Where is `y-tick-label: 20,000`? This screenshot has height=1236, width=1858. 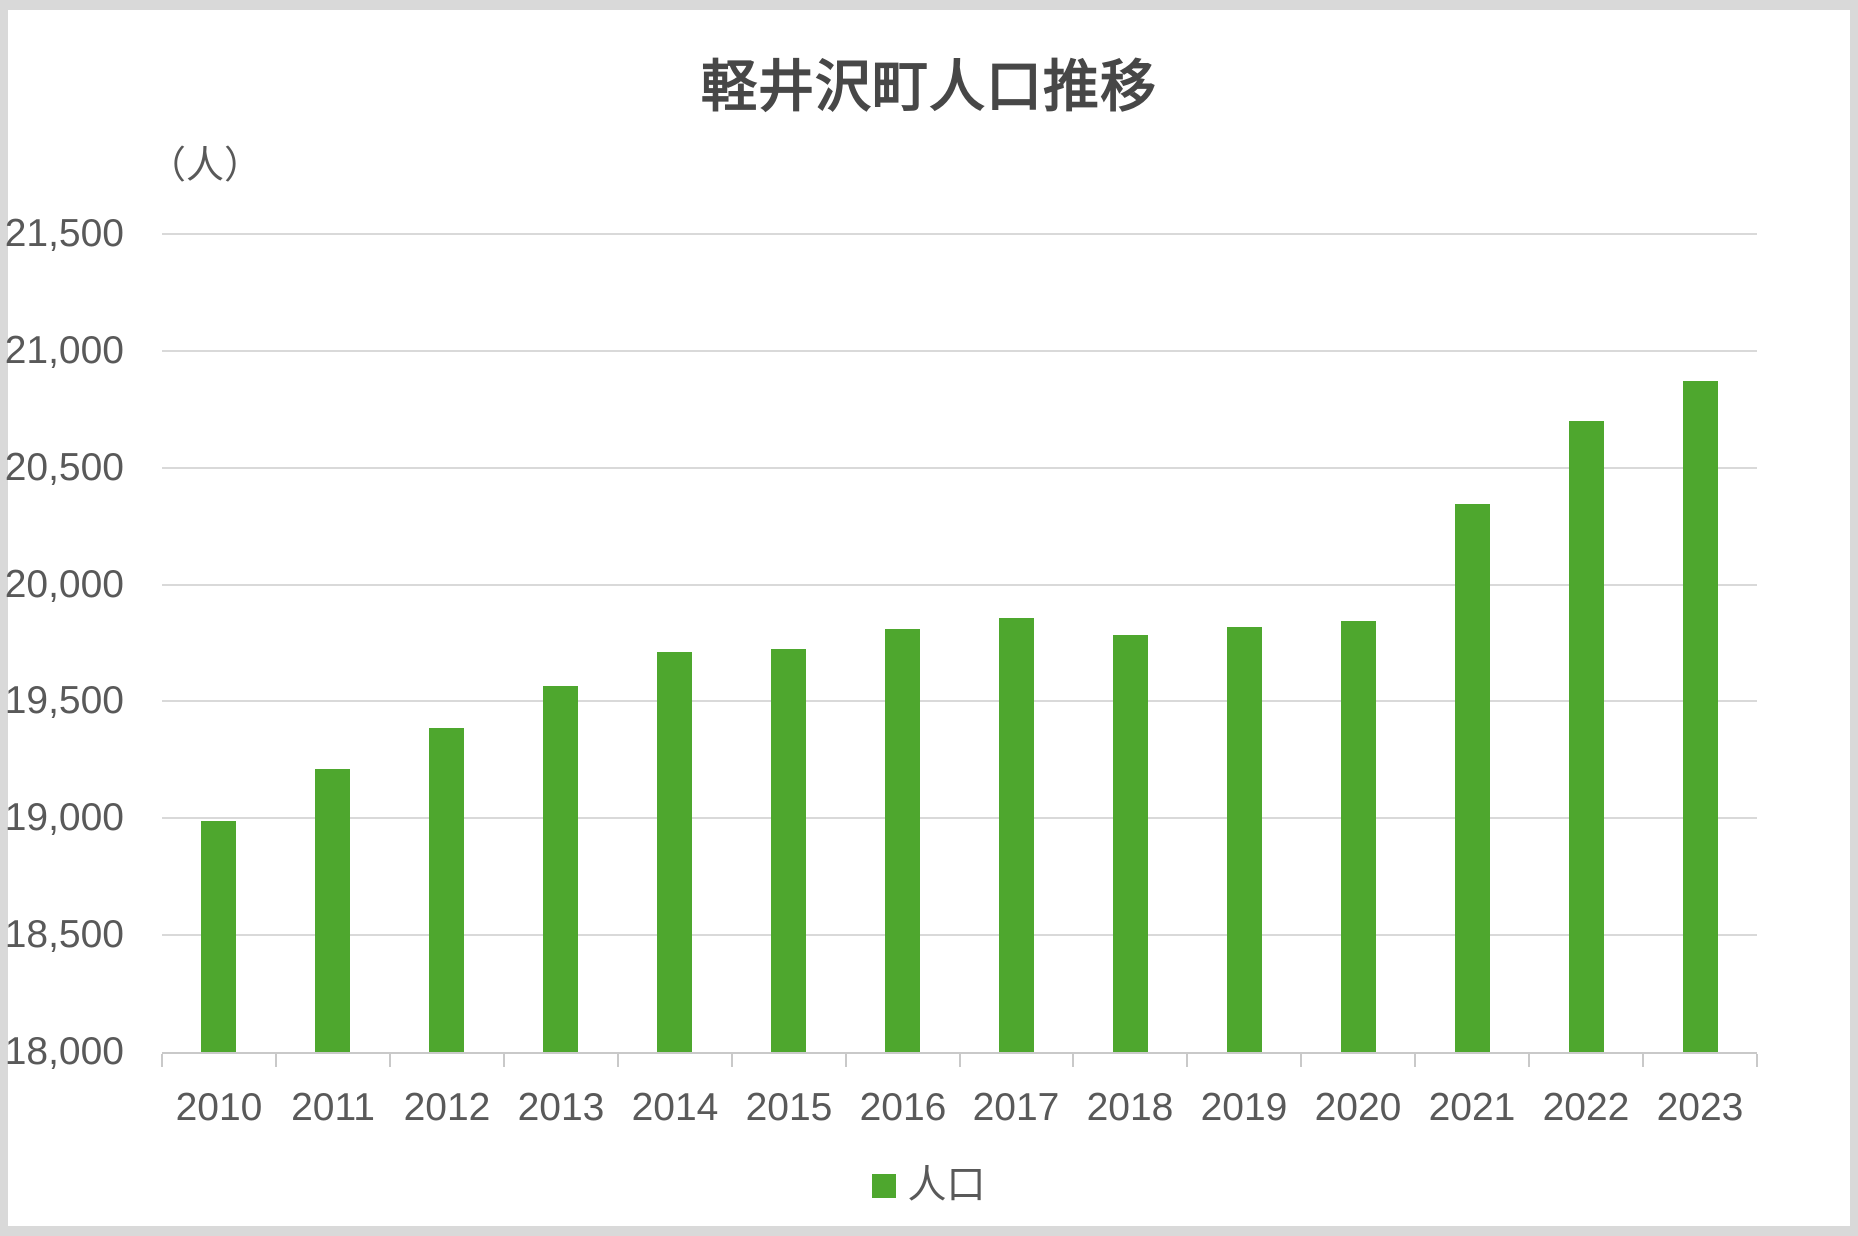 y-tick-label: 20,000 is located at coordinates (64, 584).